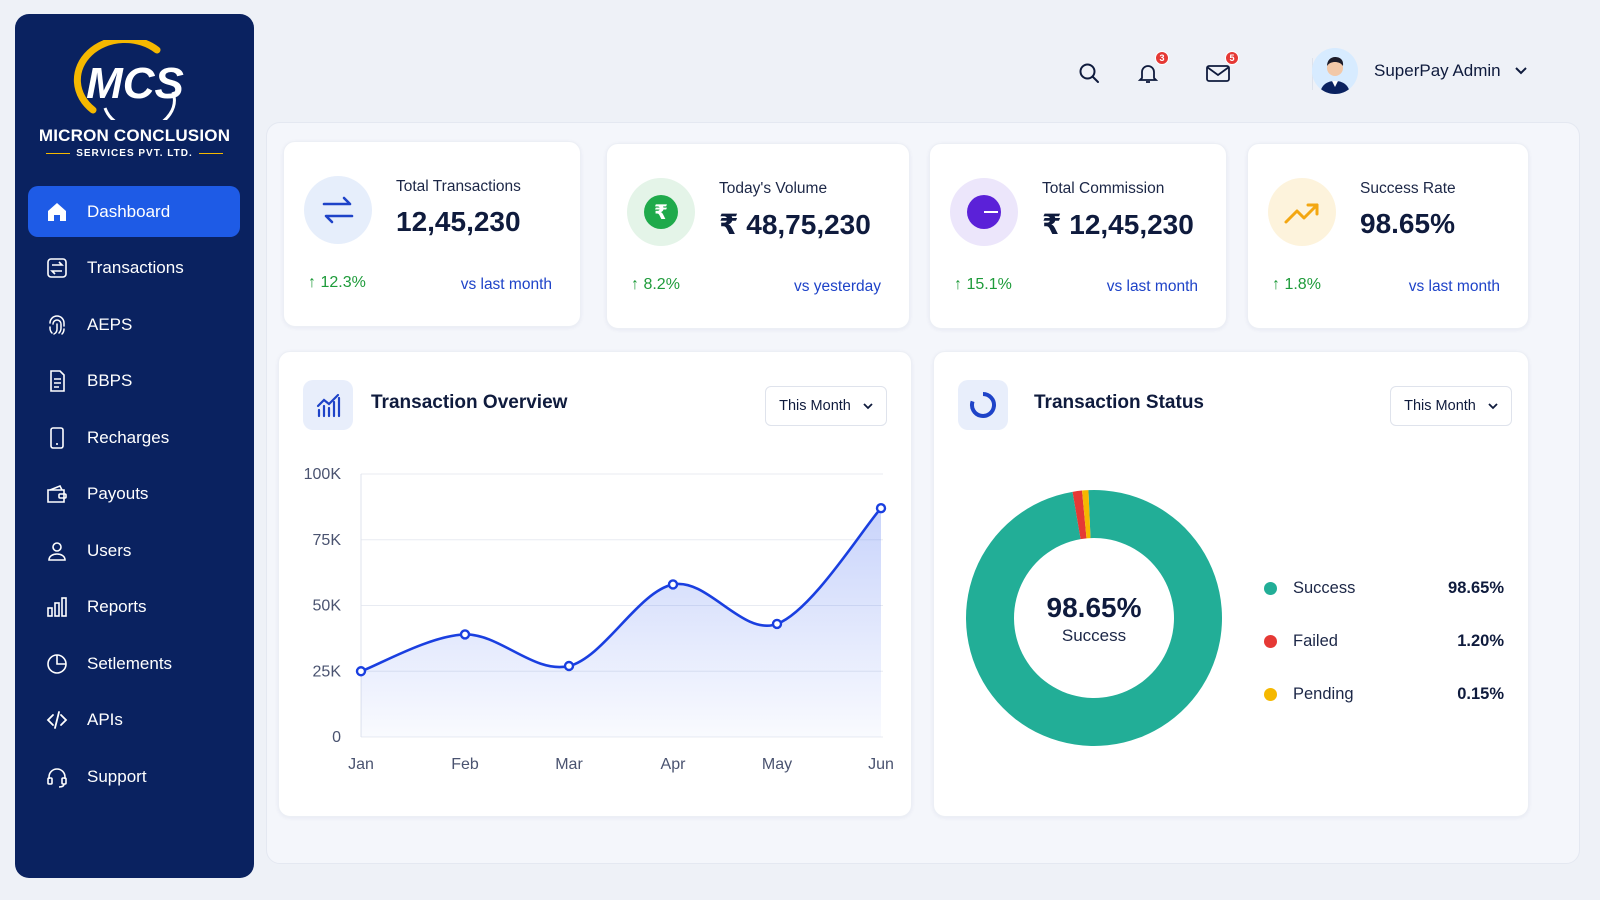 Image resolution: width=1600 pixels, height=900 pixels. I want to click on sidebar-item-label: Payouts, so click(118, 493).